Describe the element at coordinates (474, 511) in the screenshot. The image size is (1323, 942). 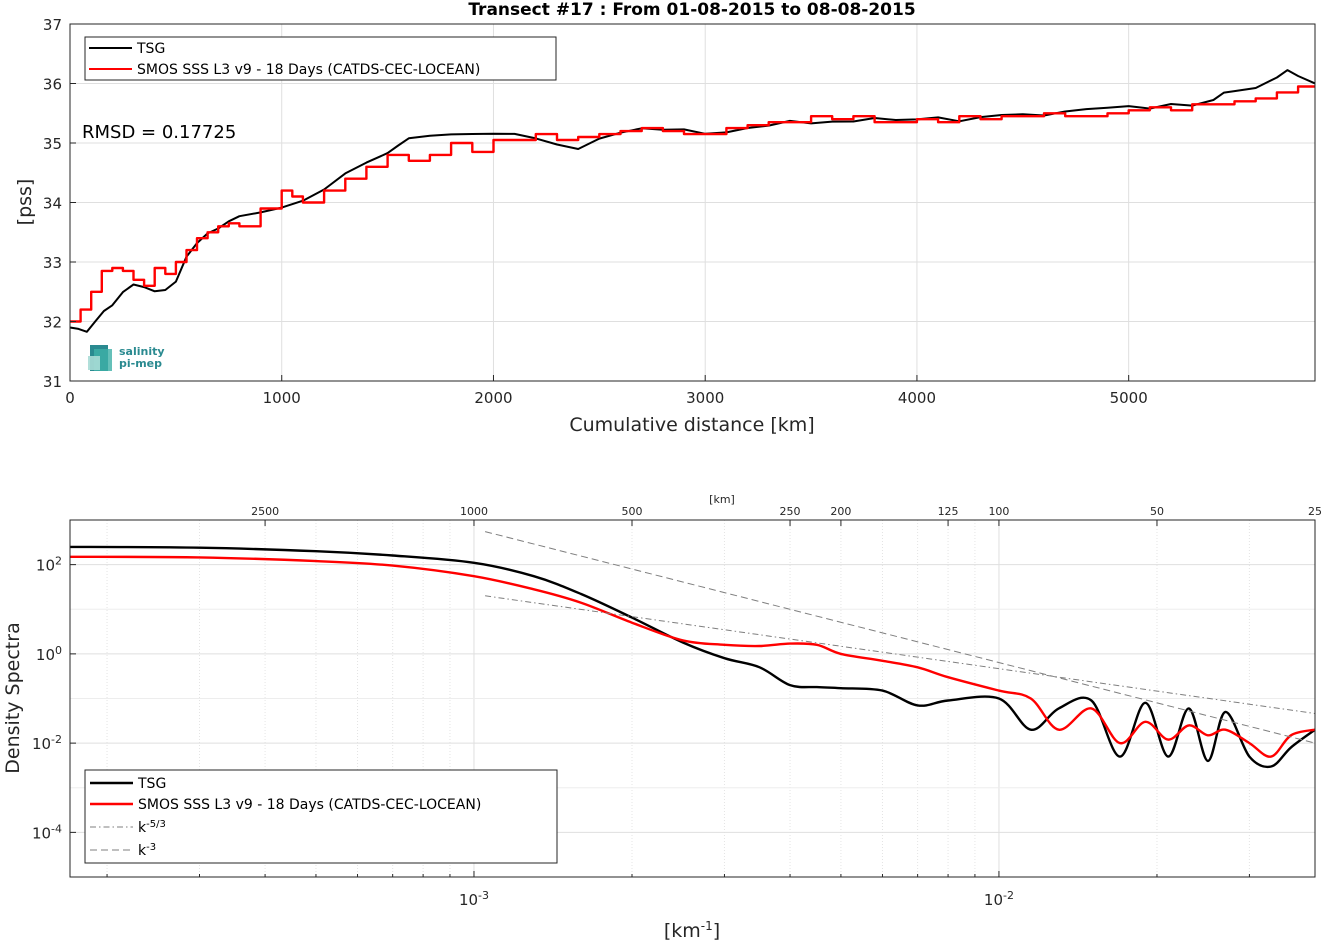
I see `top-tick-label: 1000` at that location.